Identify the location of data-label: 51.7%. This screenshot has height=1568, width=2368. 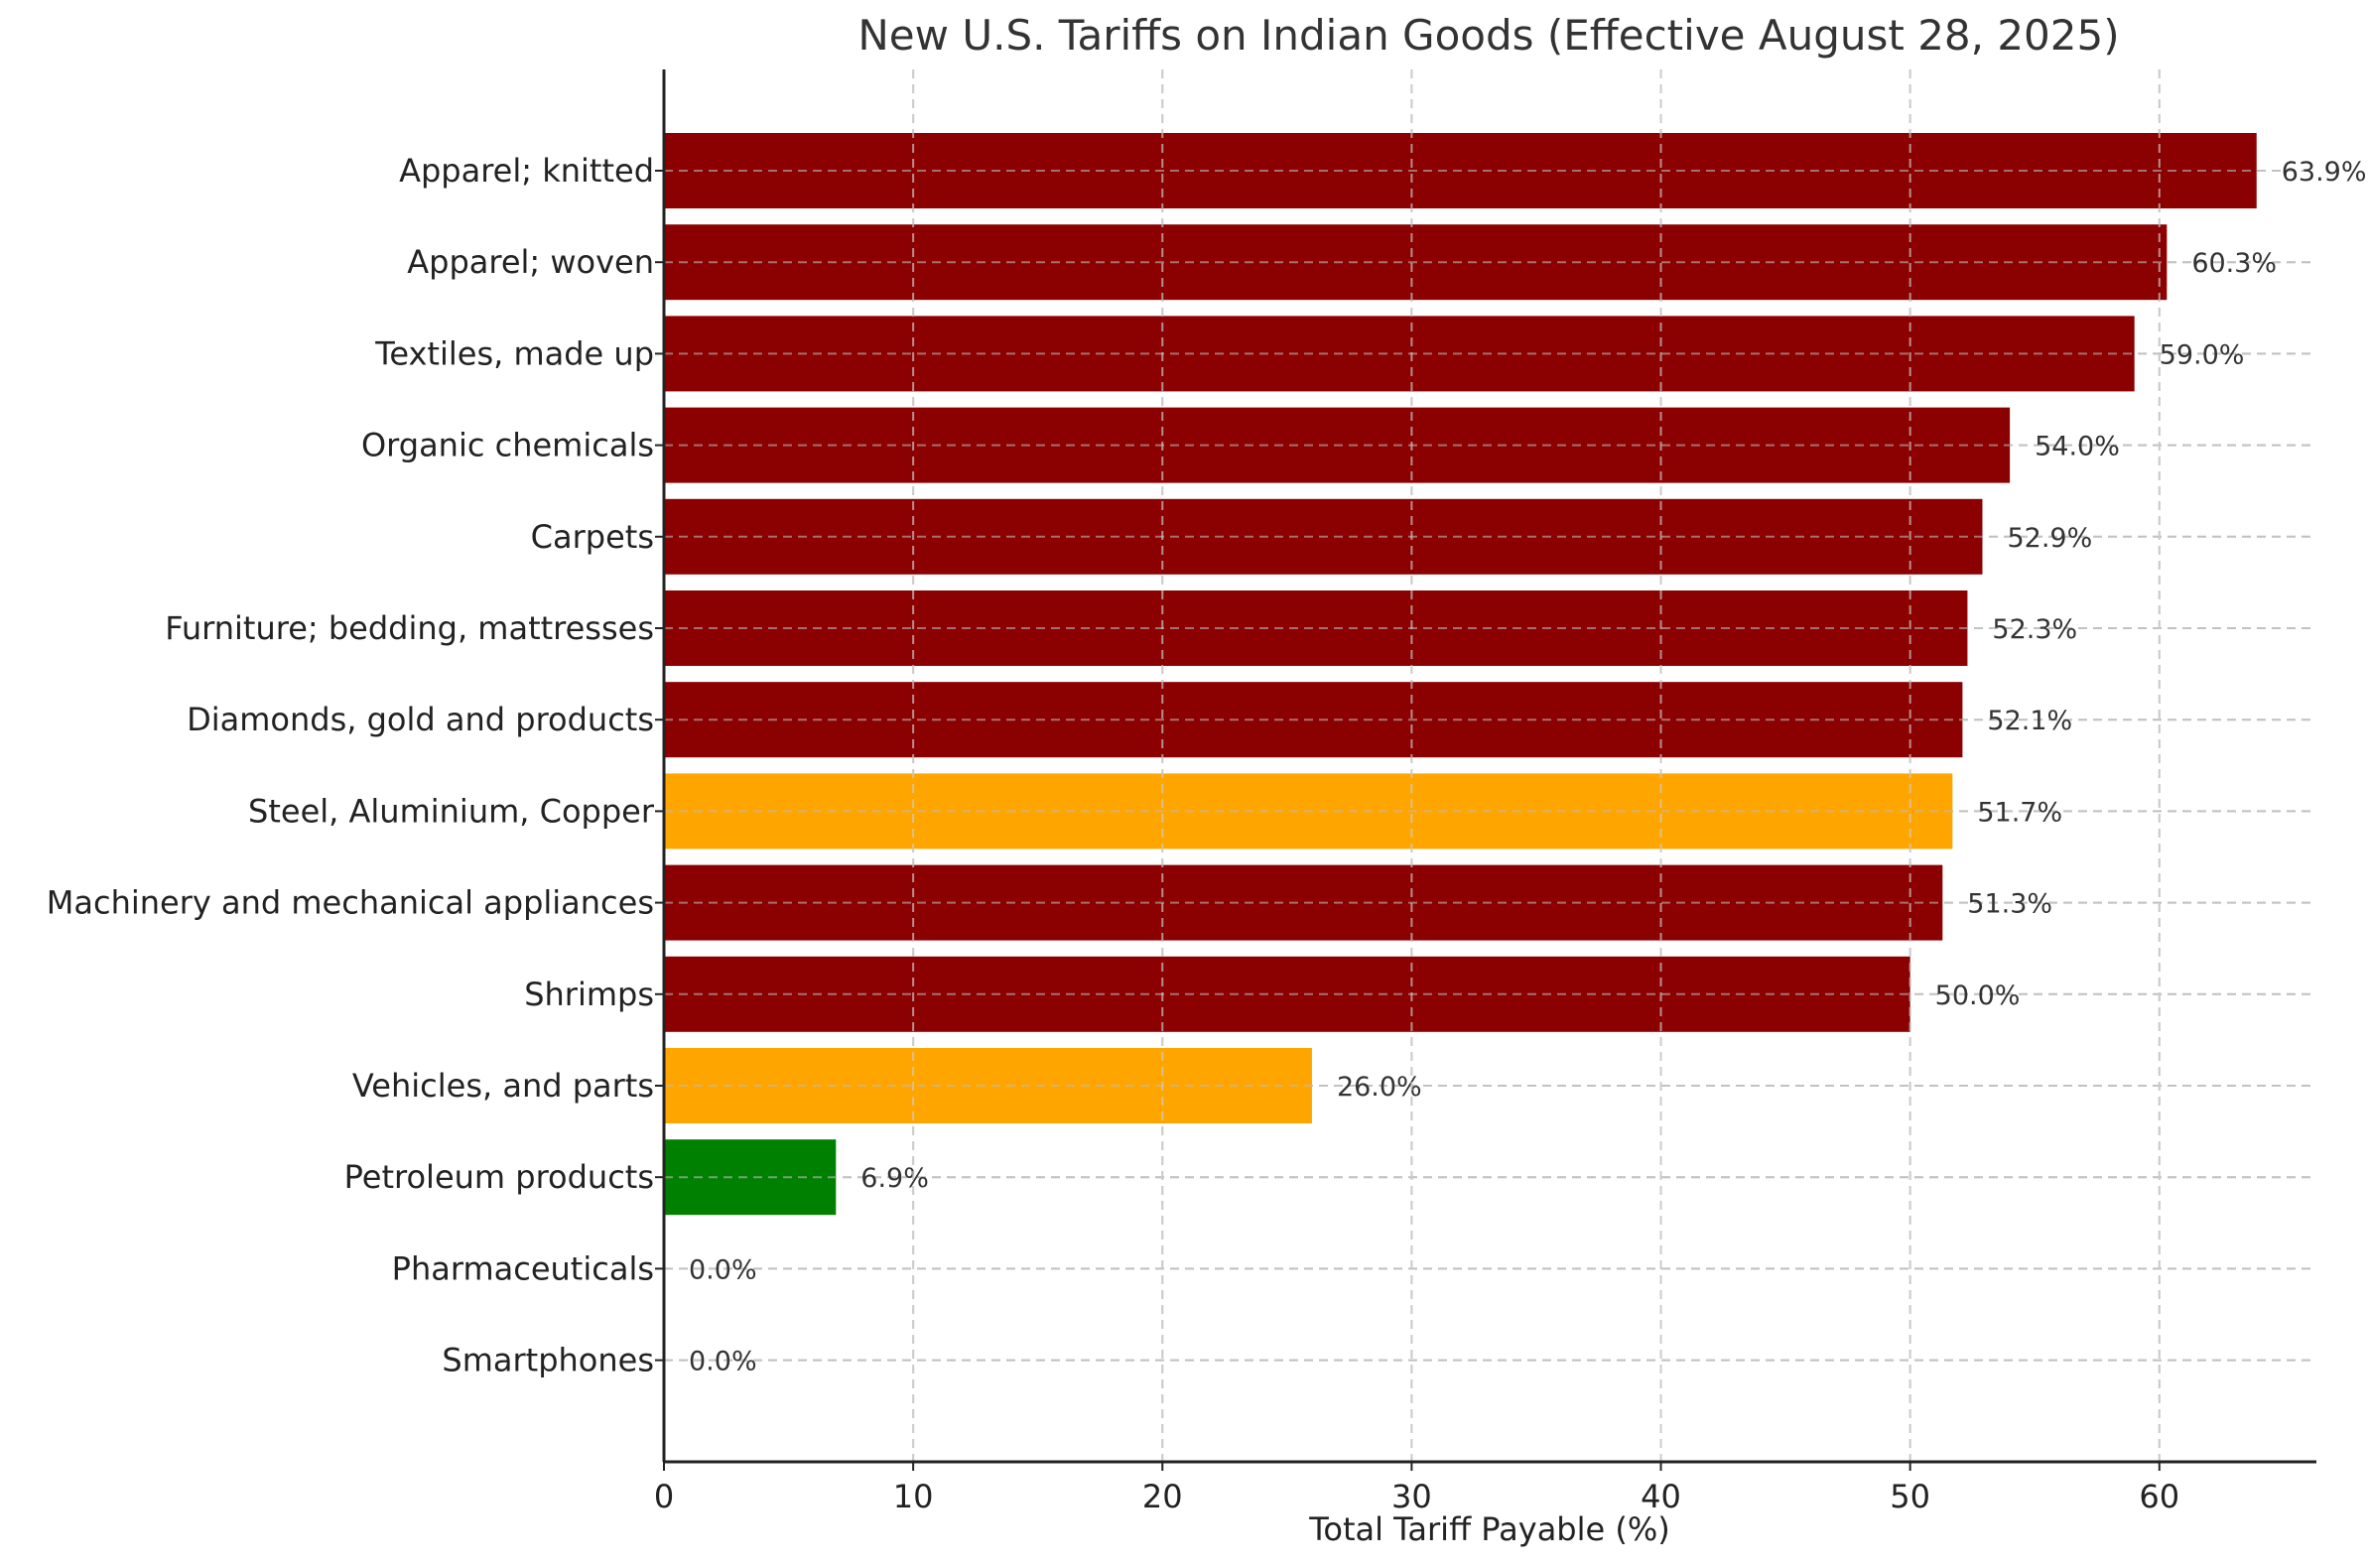
(2019, 812).